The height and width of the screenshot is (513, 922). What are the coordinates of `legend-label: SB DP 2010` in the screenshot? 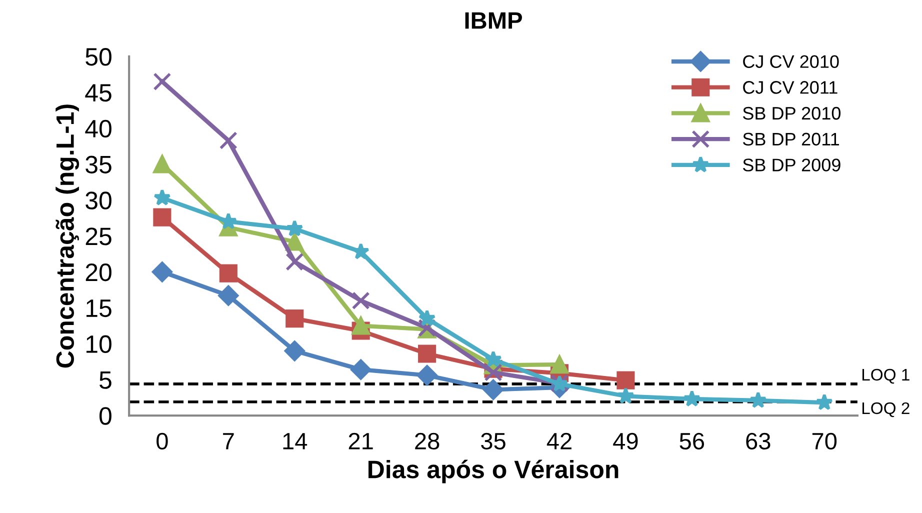 It's located at (791, 113).